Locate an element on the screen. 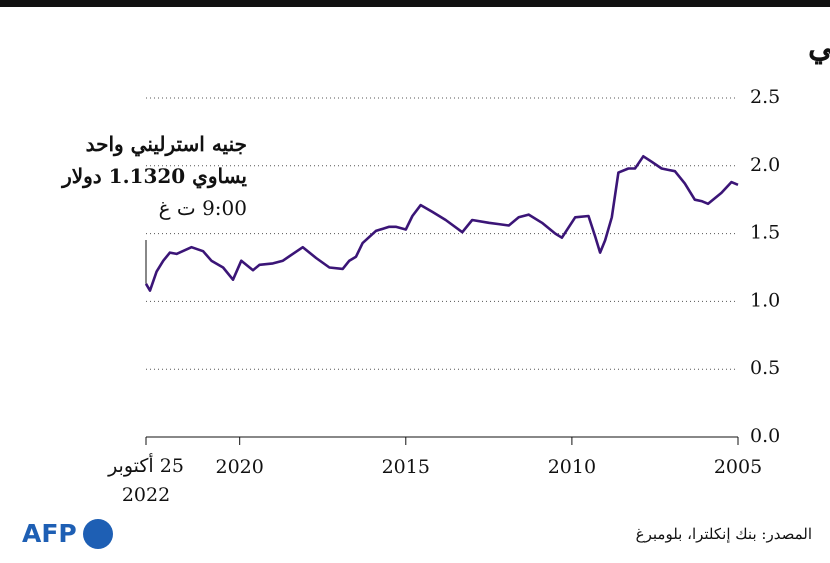 This screenshot has height=563, width=830. y-tick-label: 0.5 is located at coordinates (765, 368).